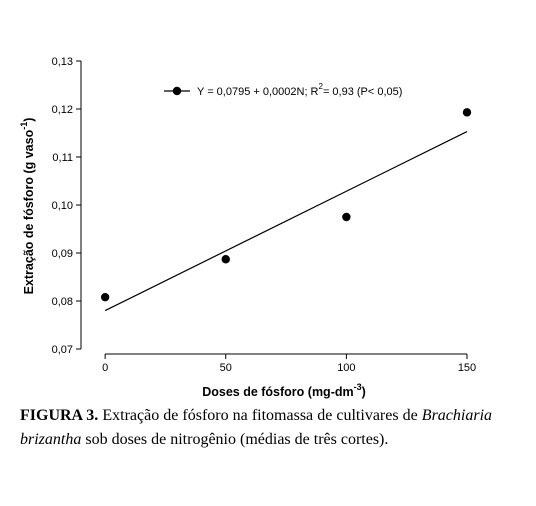 The image size is (536, 506). Describe the element at coordinates (62, 206) in the screenshot. I see `y-tick-label: 0,10` at that location.